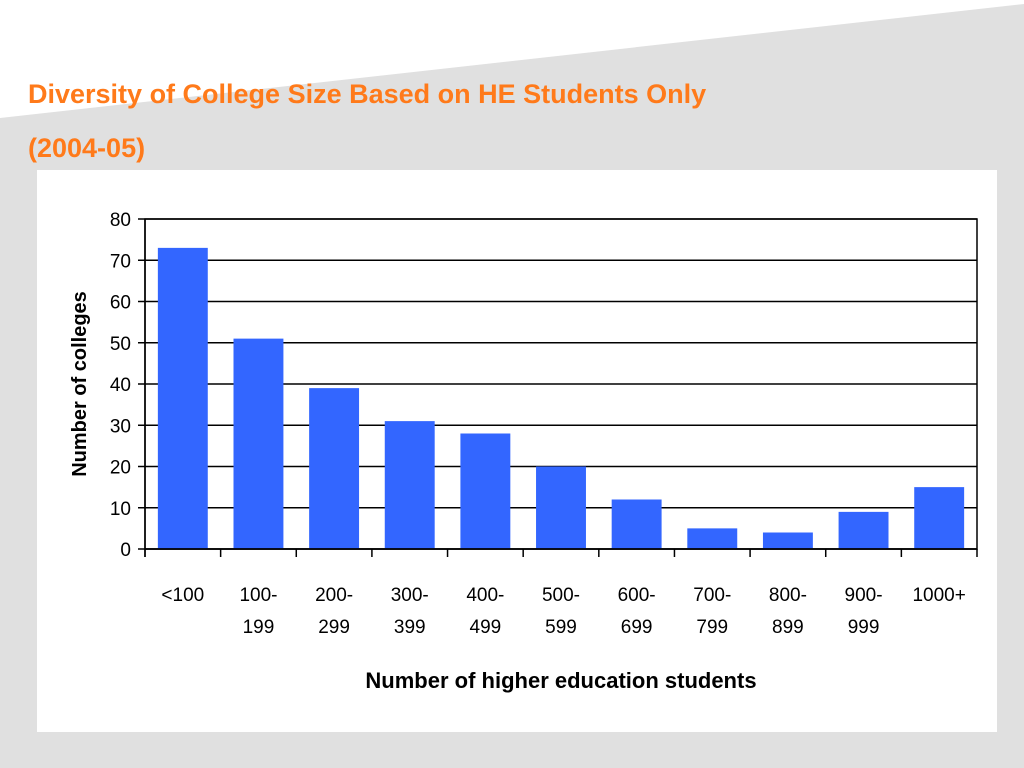 This screenshot has height=768, width=1024. What do you see at coordinates (125, 550) in the screenshot?
I see `y-tick-label: 0` at bounding box center [125, 550].